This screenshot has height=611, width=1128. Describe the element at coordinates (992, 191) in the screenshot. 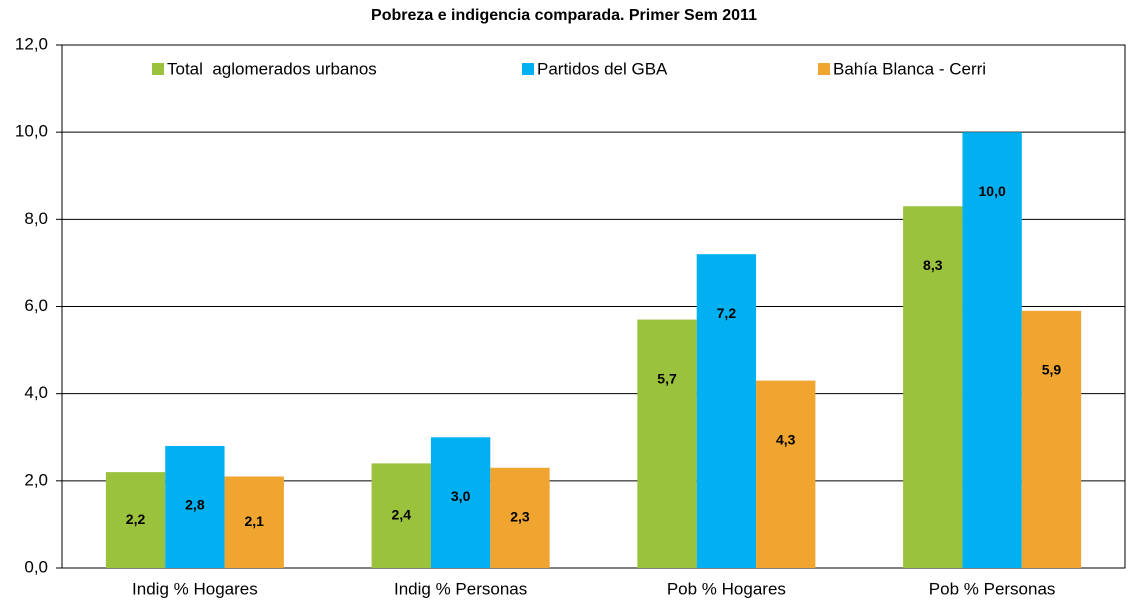

I see `value-label: 10,0` at that location.